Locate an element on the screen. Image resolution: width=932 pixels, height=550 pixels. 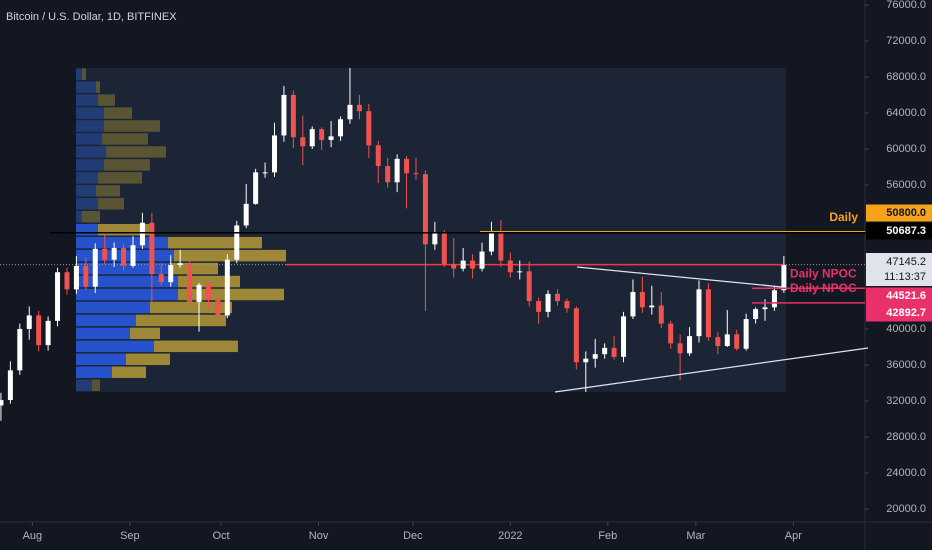
y-tick-label: 56000.0 is located at coordinates (906, 185).